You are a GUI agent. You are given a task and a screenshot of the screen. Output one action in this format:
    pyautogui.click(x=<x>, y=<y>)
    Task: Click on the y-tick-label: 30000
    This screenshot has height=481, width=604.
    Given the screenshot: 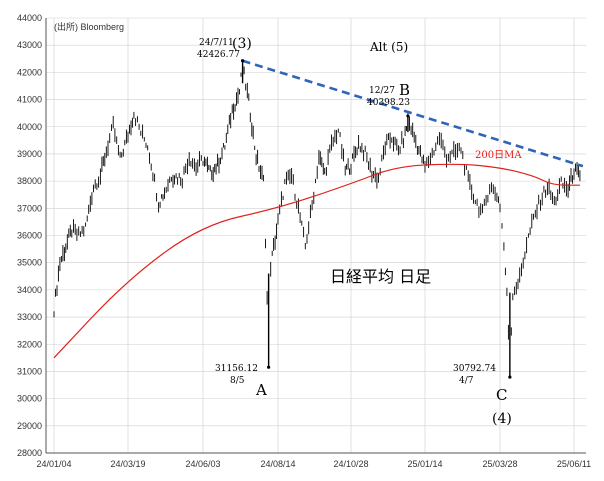 What is the action you would take?
    pyautogui.click(x=29, y=399)
    